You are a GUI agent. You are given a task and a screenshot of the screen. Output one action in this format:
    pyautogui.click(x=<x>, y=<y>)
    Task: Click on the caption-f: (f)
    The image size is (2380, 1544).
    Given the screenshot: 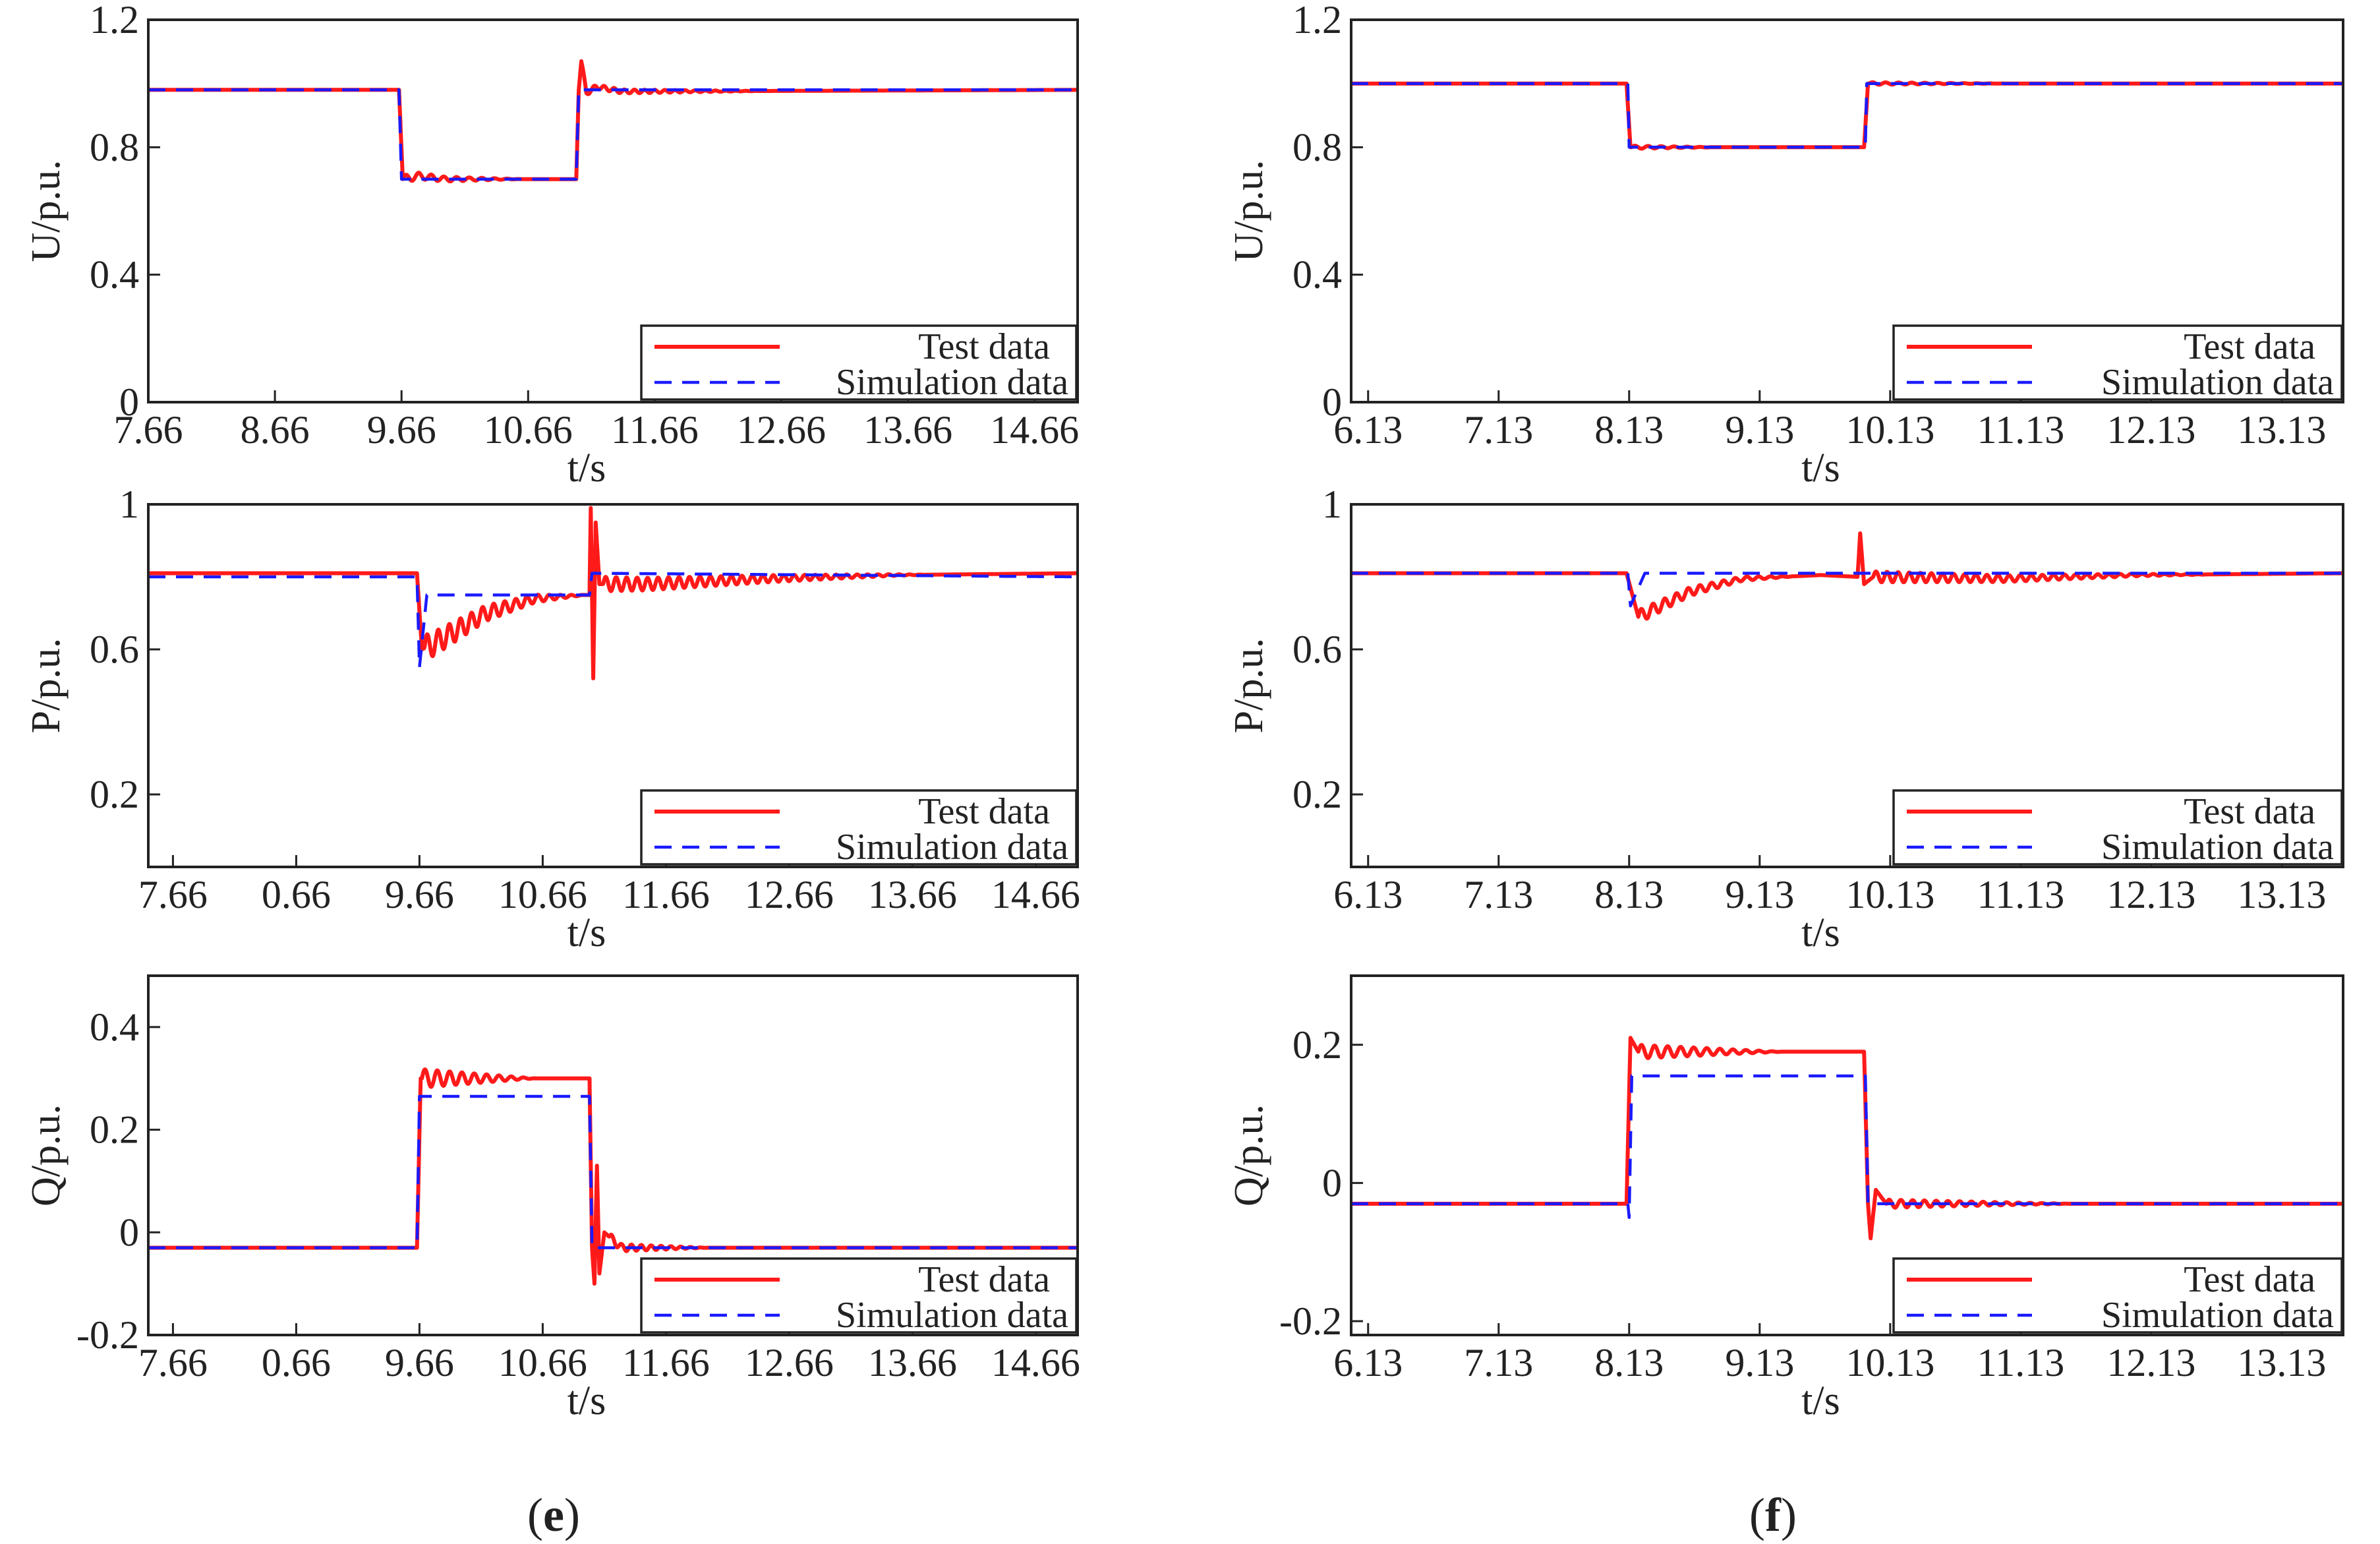 What is the action you would take?
    pyautogui.click(x=1773, y=1515)
    